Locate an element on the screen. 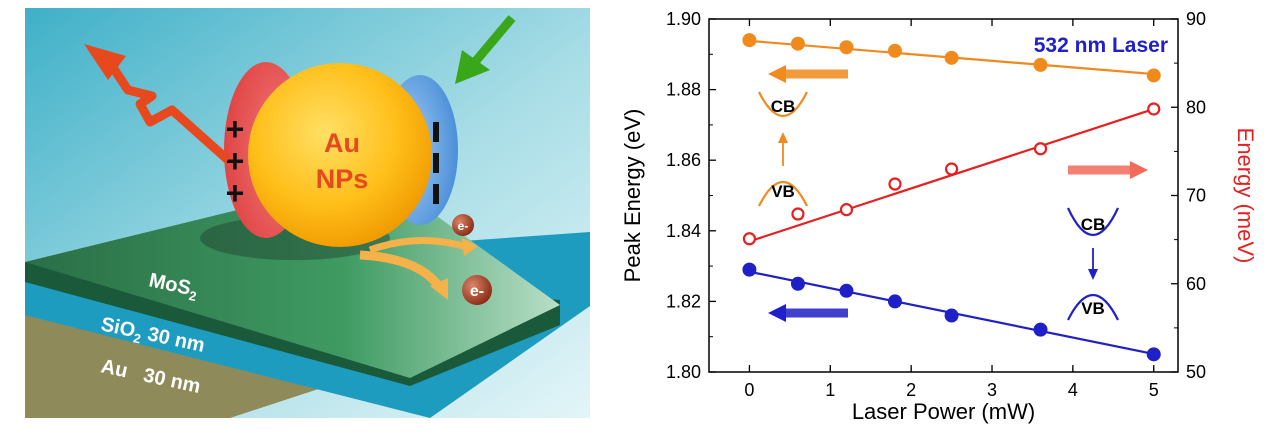  x-tick-label: 5 is located at coordinates (1154, 390).